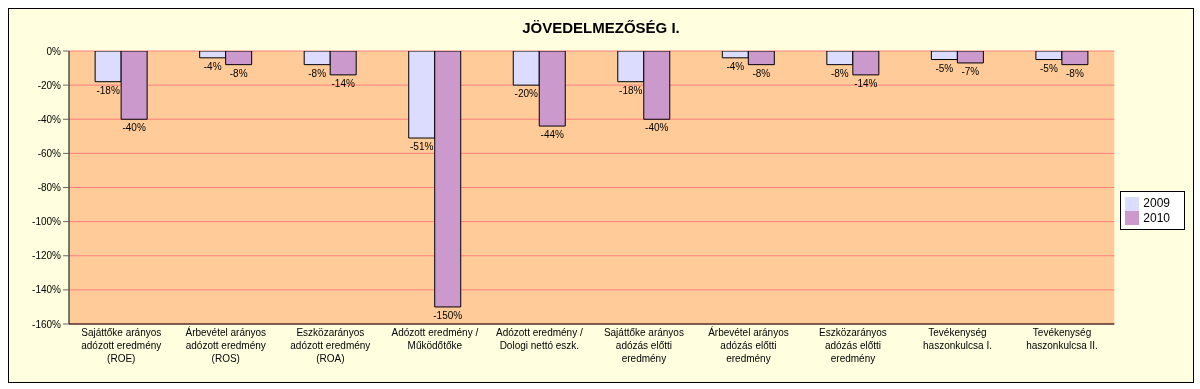  Describe the element at coordinates (422, 147) in the screenshot. I see `data-label: -51%` at that location.